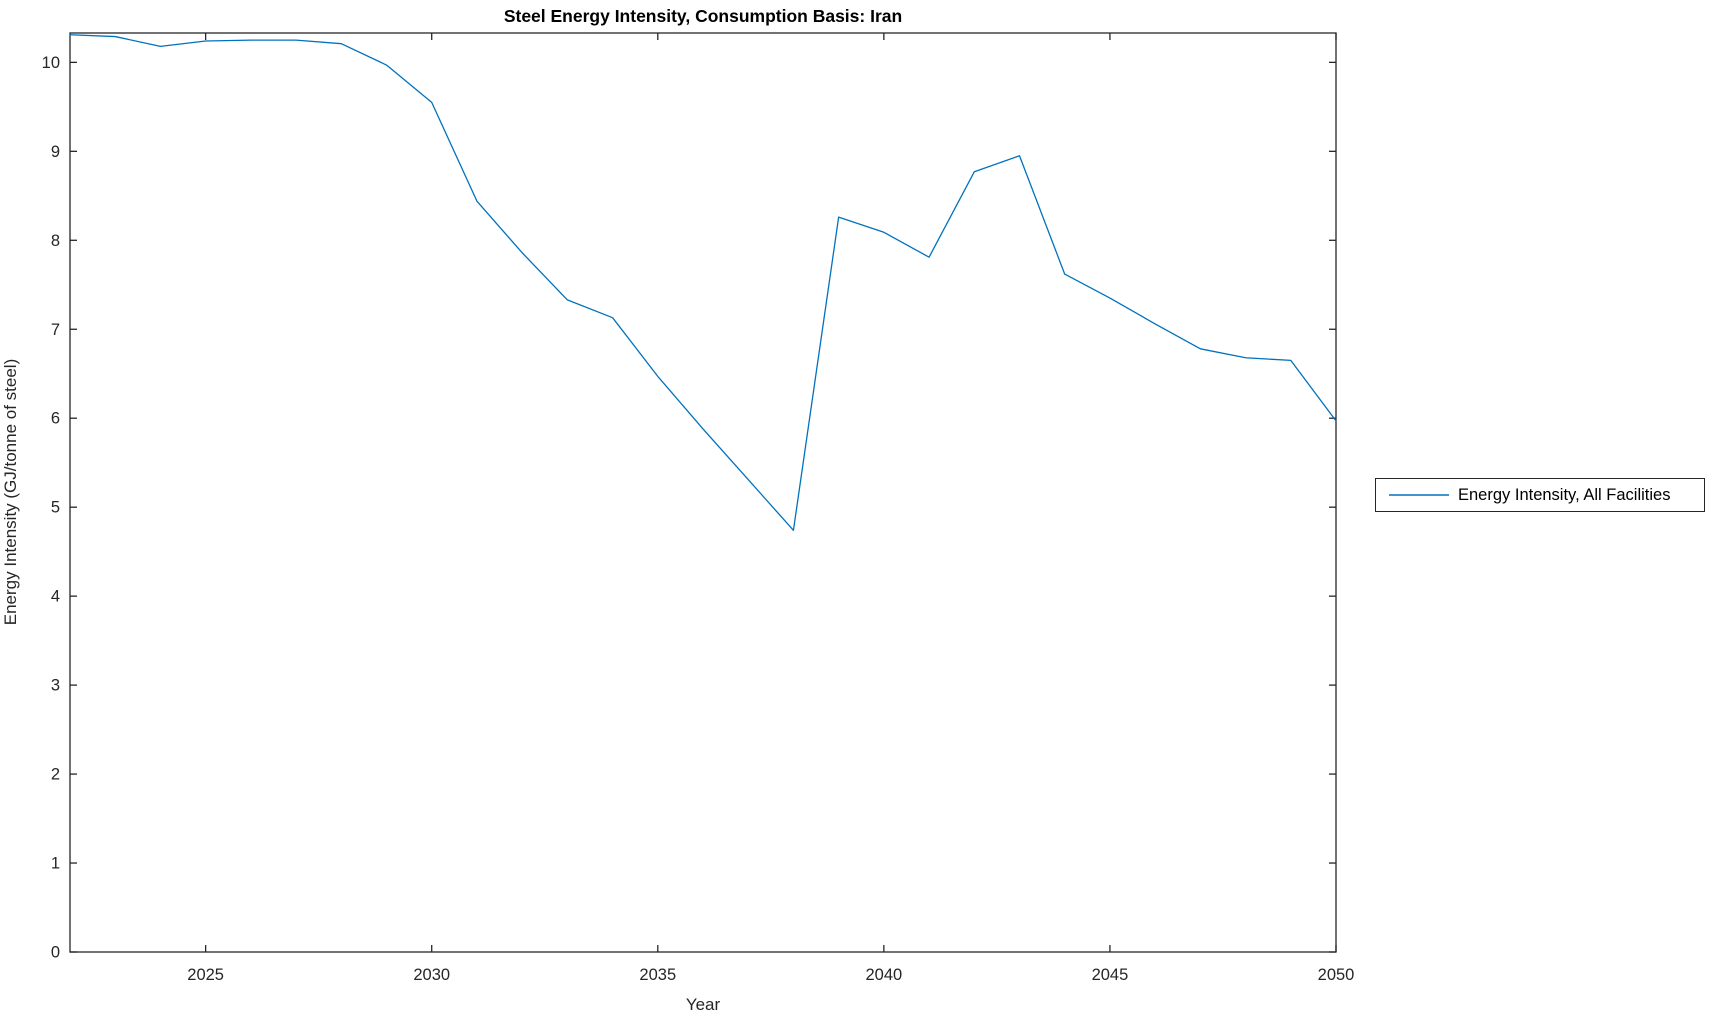  What do you see at coordinates (431, 975) in the screenshot?
I see `x-tick-label: 2030` at bounding box center [431, 975].